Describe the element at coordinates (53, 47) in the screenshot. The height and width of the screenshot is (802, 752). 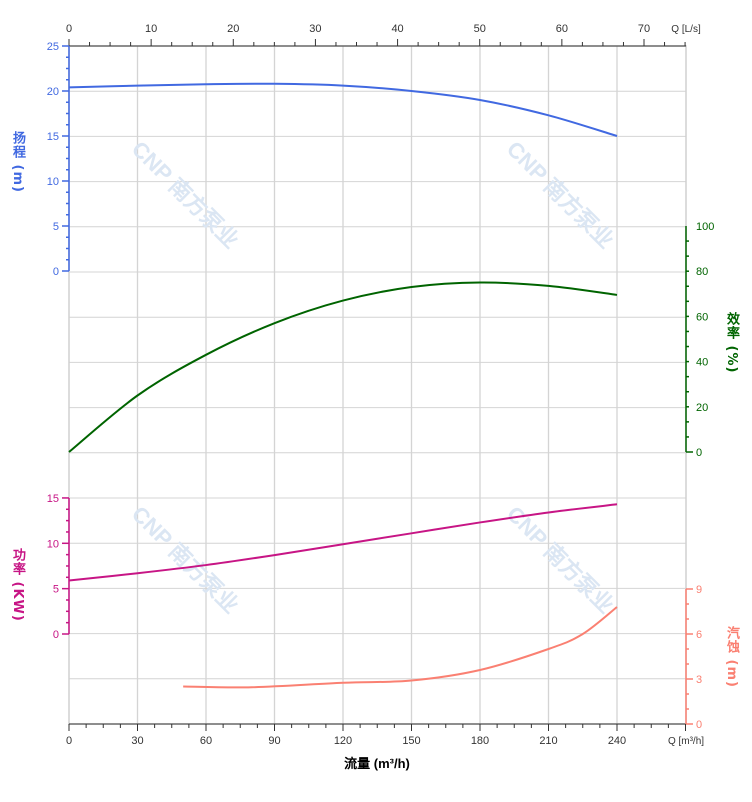
I see `y-tick-label-head: 25` at that location.